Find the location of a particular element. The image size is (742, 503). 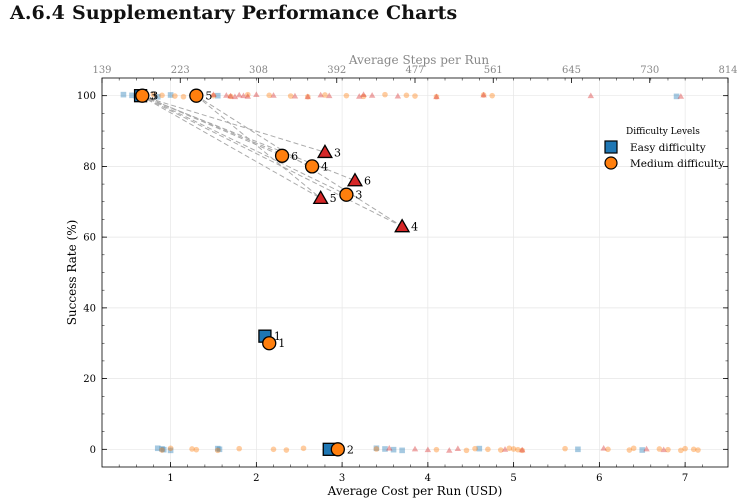

top-x-tick-label: 308 is located at coordinates (258, 70).